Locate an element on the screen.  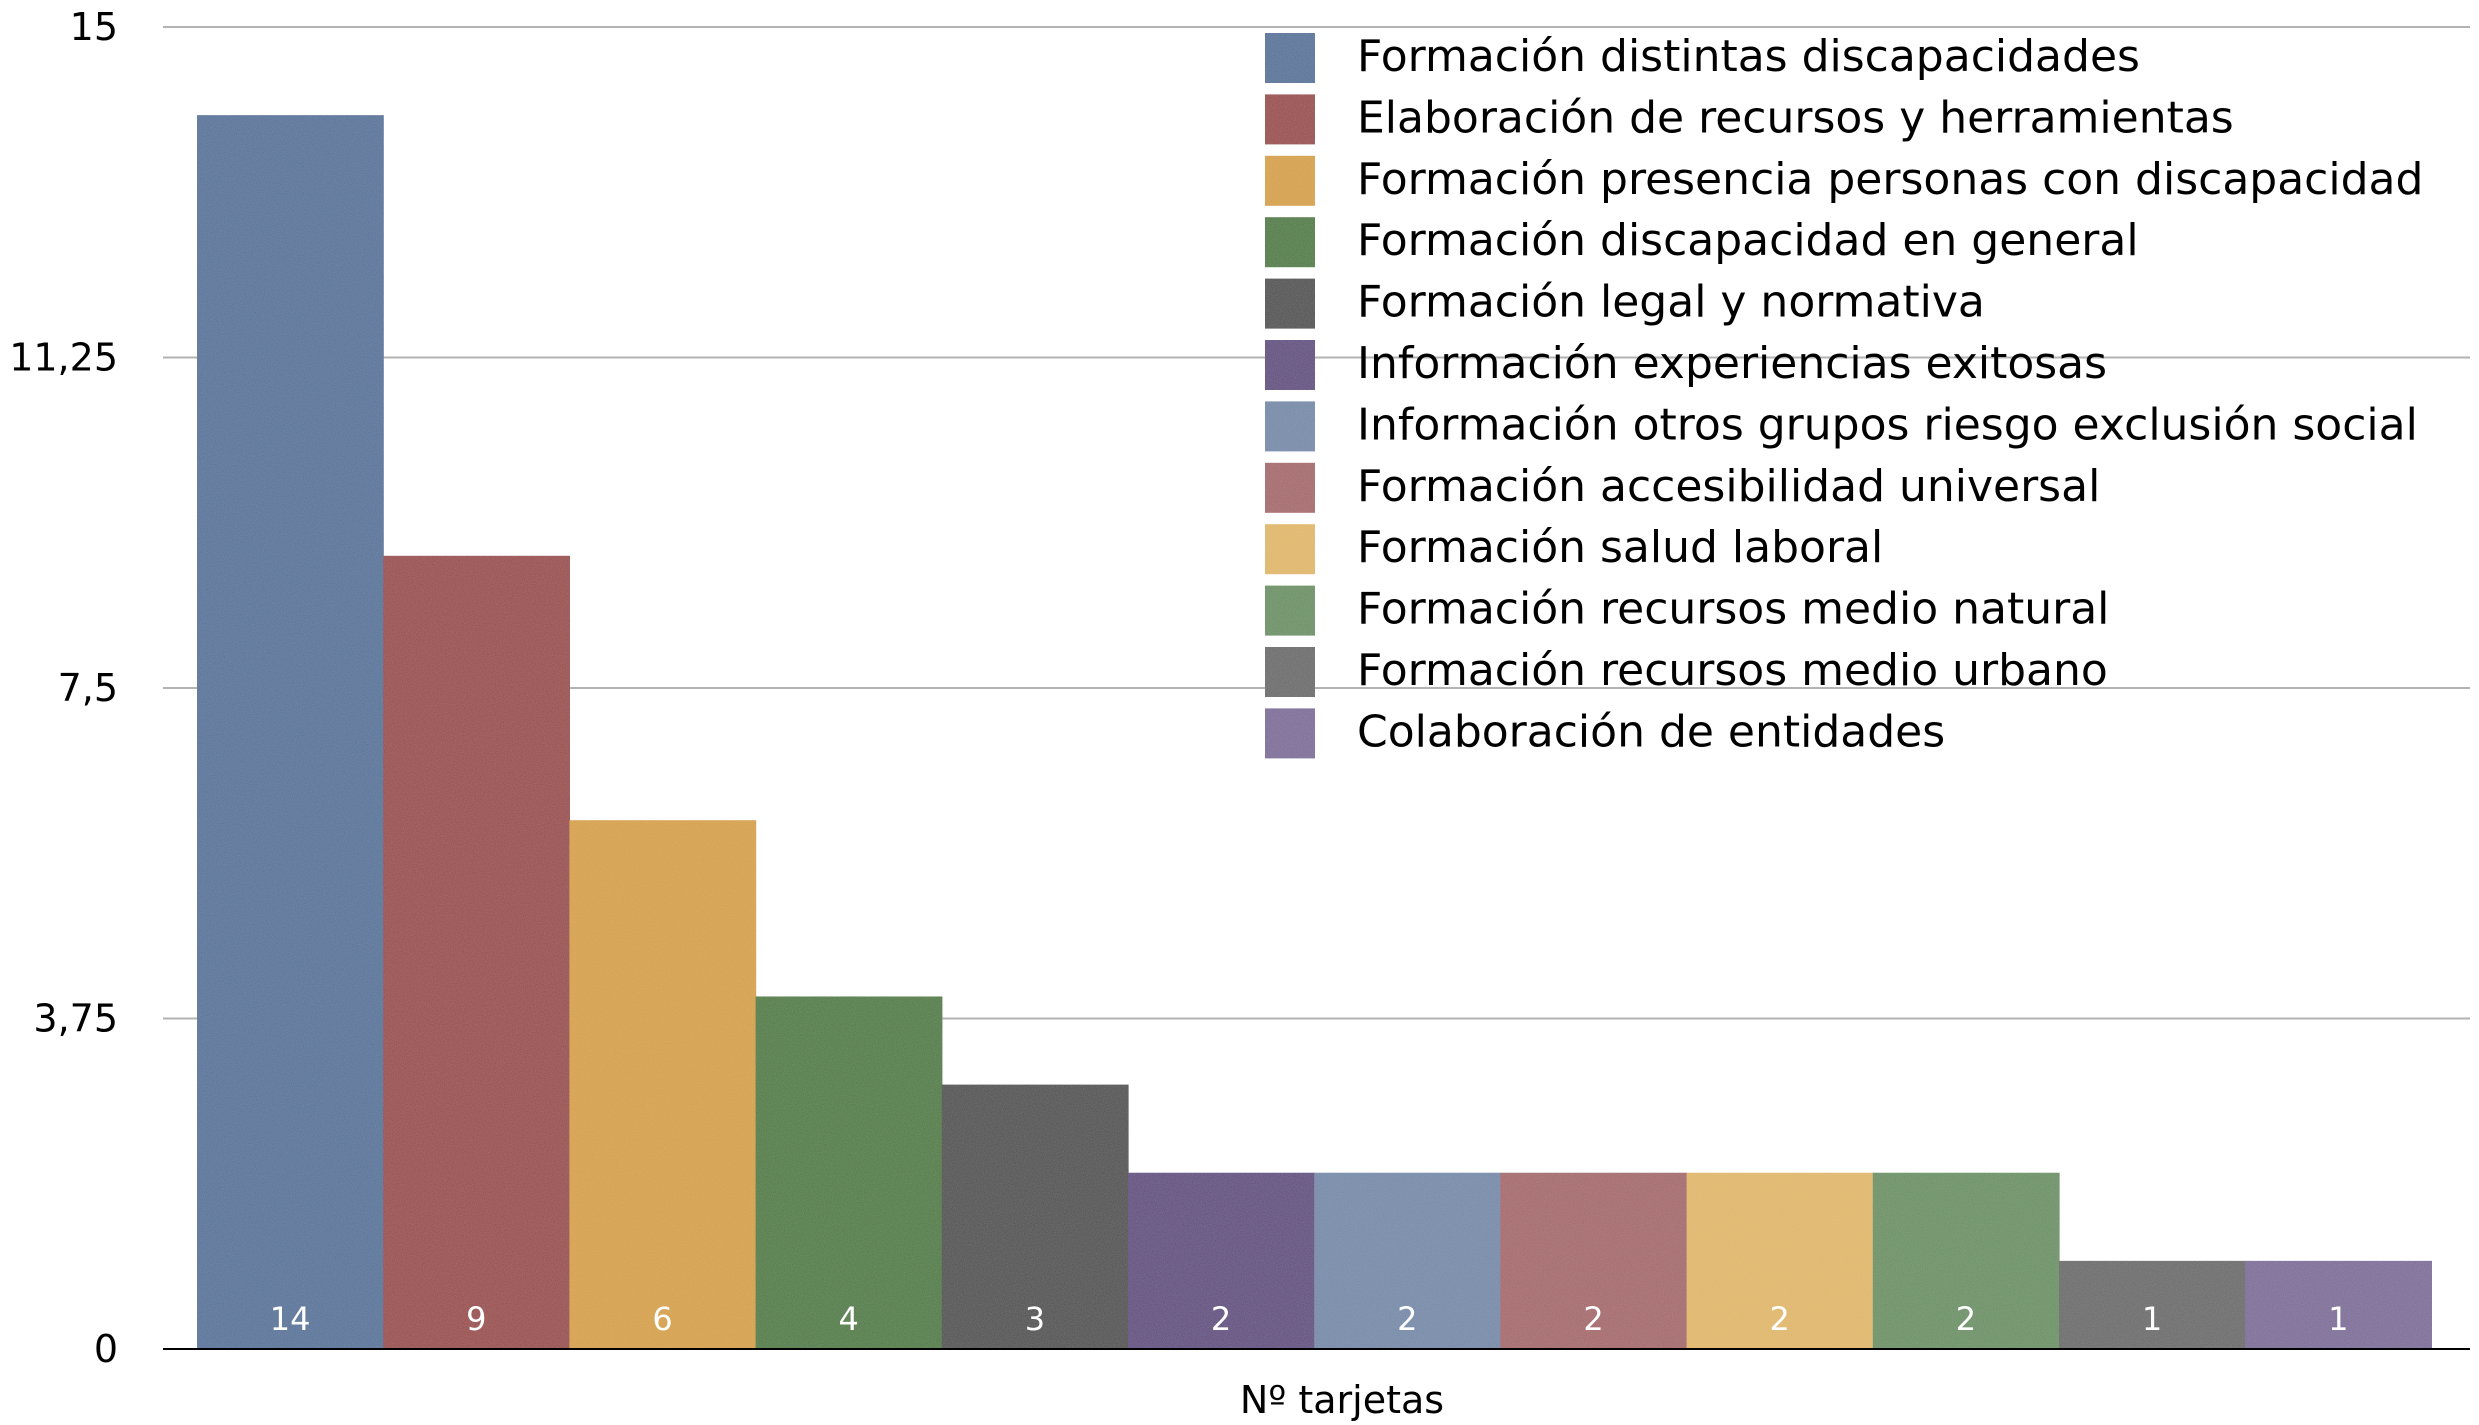
bar-value-label: 14 is located at coordinates (290, 1319).